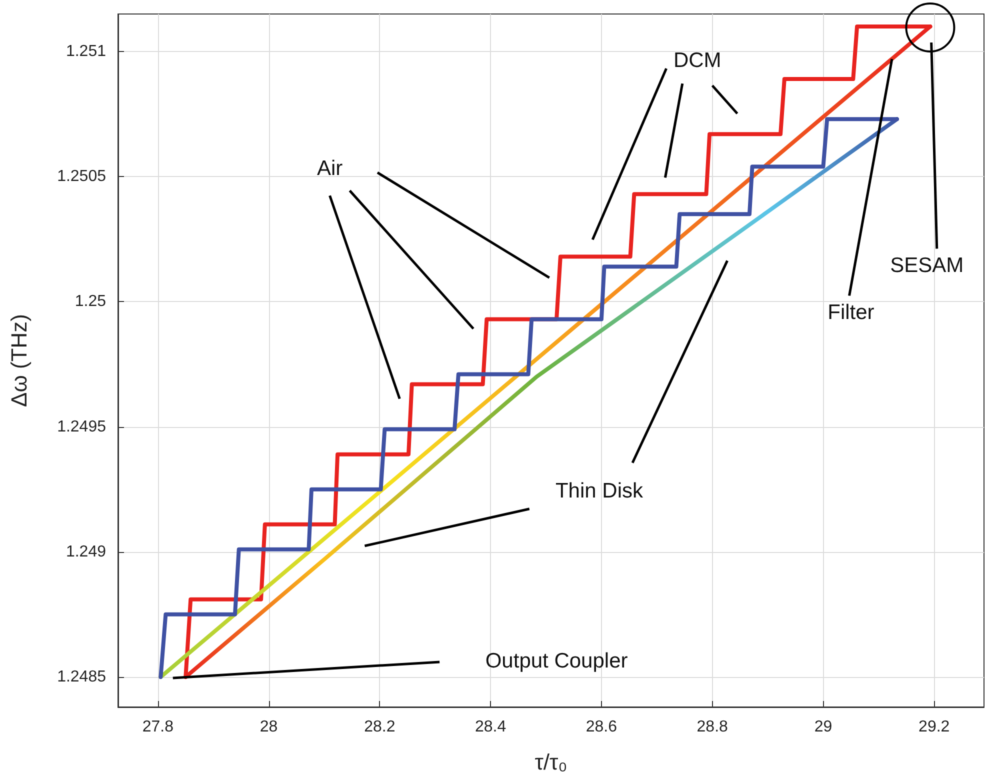 This screenshot has width=986, height=783. Describe the element at coordinates (19, 360) in the screenshot. I see `y-axis-title: Δω (THz)` at that location.